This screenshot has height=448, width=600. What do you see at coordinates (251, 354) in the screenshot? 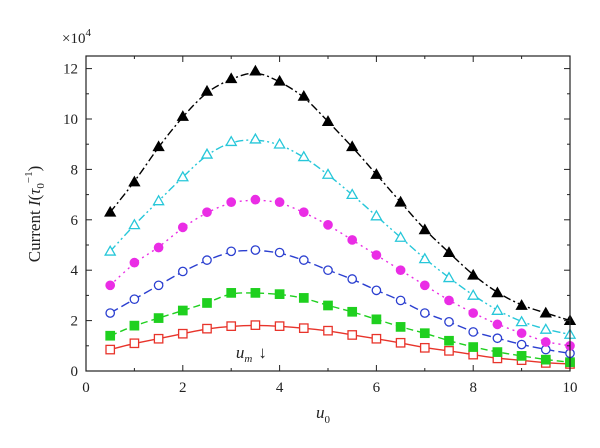
I see `um-annotation: um ↓` at bounding box center [251, 354].